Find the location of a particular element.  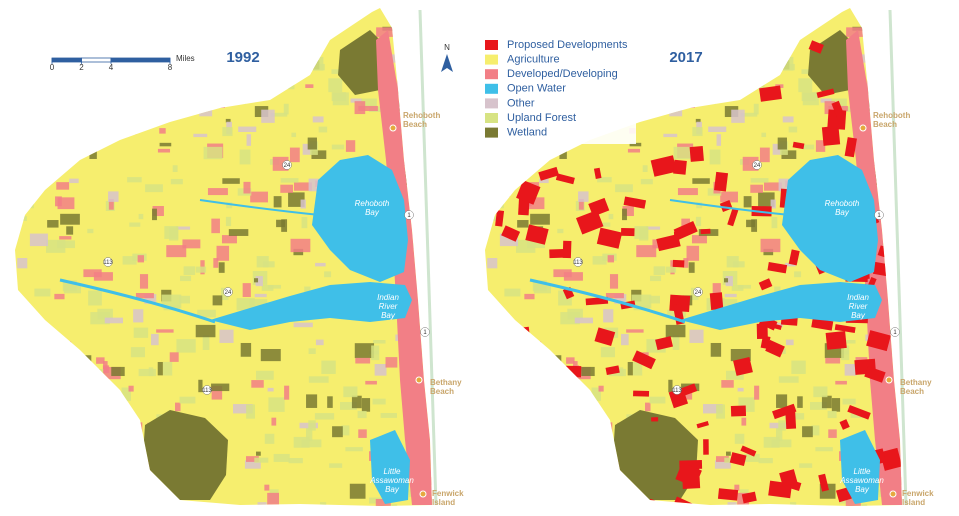

scale-unit: Miles is located at coordinates (185, 58).